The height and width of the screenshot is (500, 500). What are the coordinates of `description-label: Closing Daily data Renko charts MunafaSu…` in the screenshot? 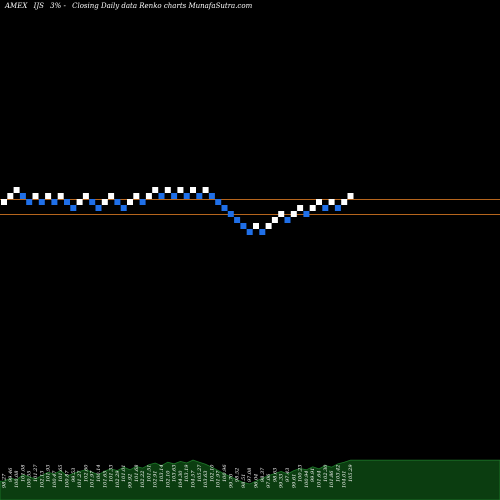 It's located at (162, 6).